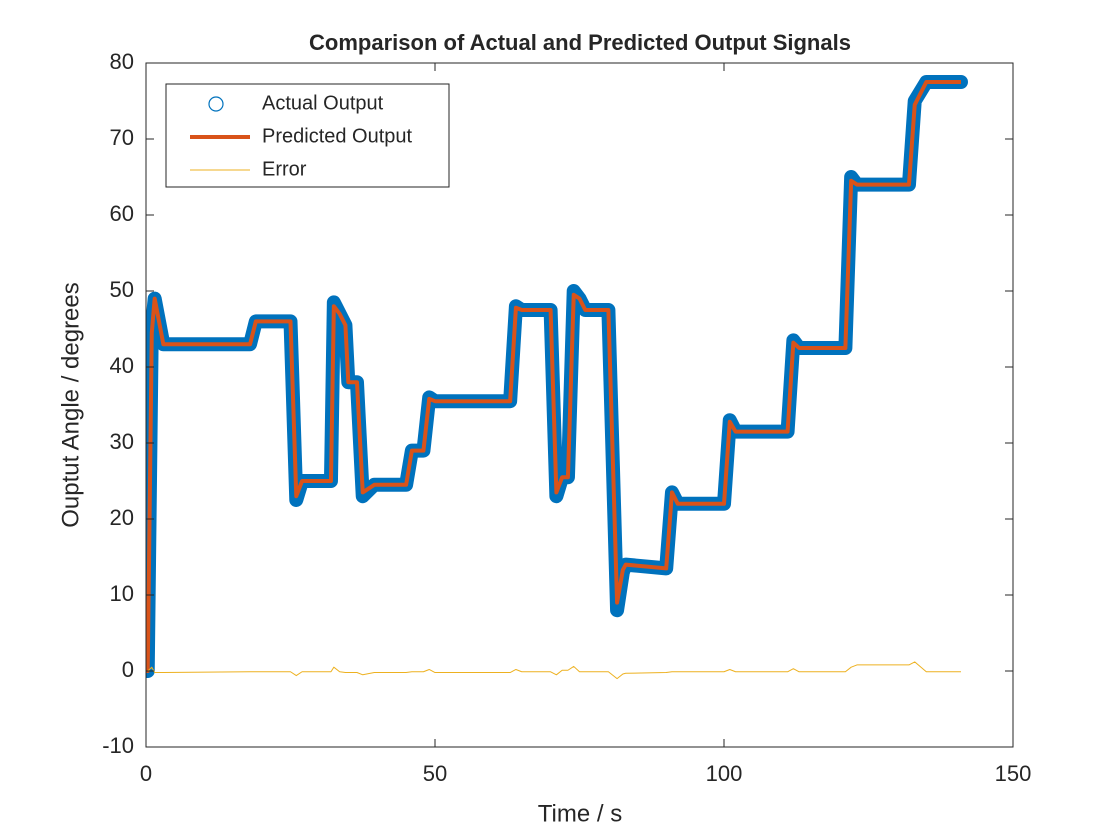  Describe the element at coordinates (122, 61) in the screenshot. I see `y-tick-label: 80` at that location.